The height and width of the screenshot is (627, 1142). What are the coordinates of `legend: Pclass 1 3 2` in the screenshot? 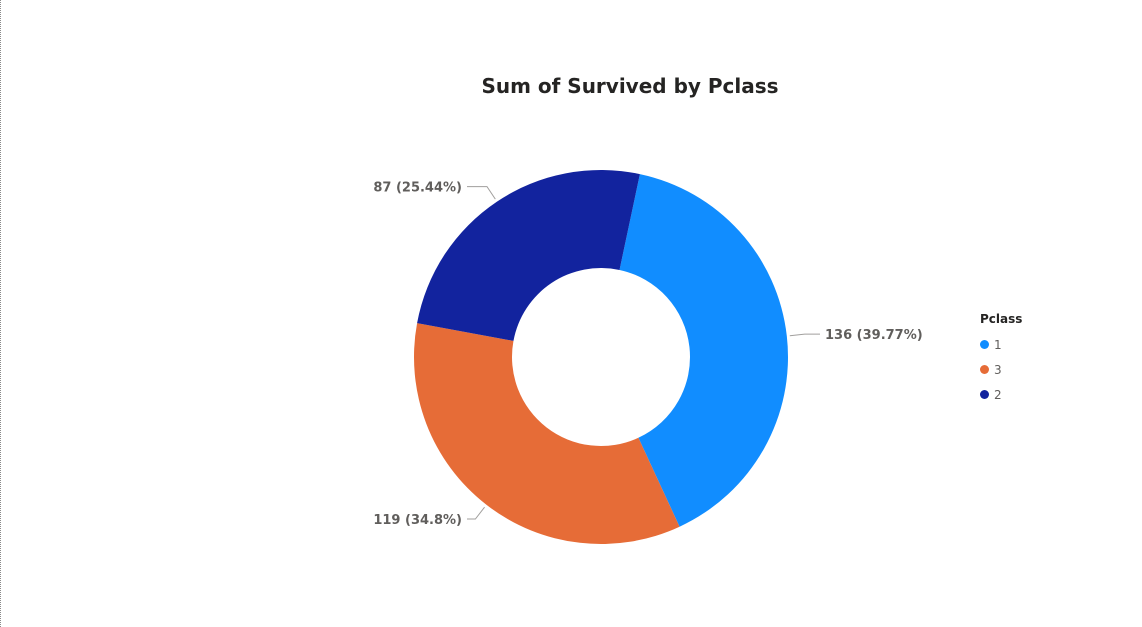 It's located at (1001, 359).